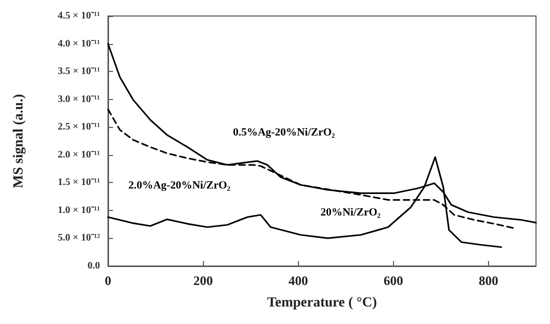 The width and height of the screenshot is (550, 324). What do you see at coordinates (19, 141) in the screenshot?
I see `y-axis-title: MS signal (a.u.)` at bounding box center [19, 141].